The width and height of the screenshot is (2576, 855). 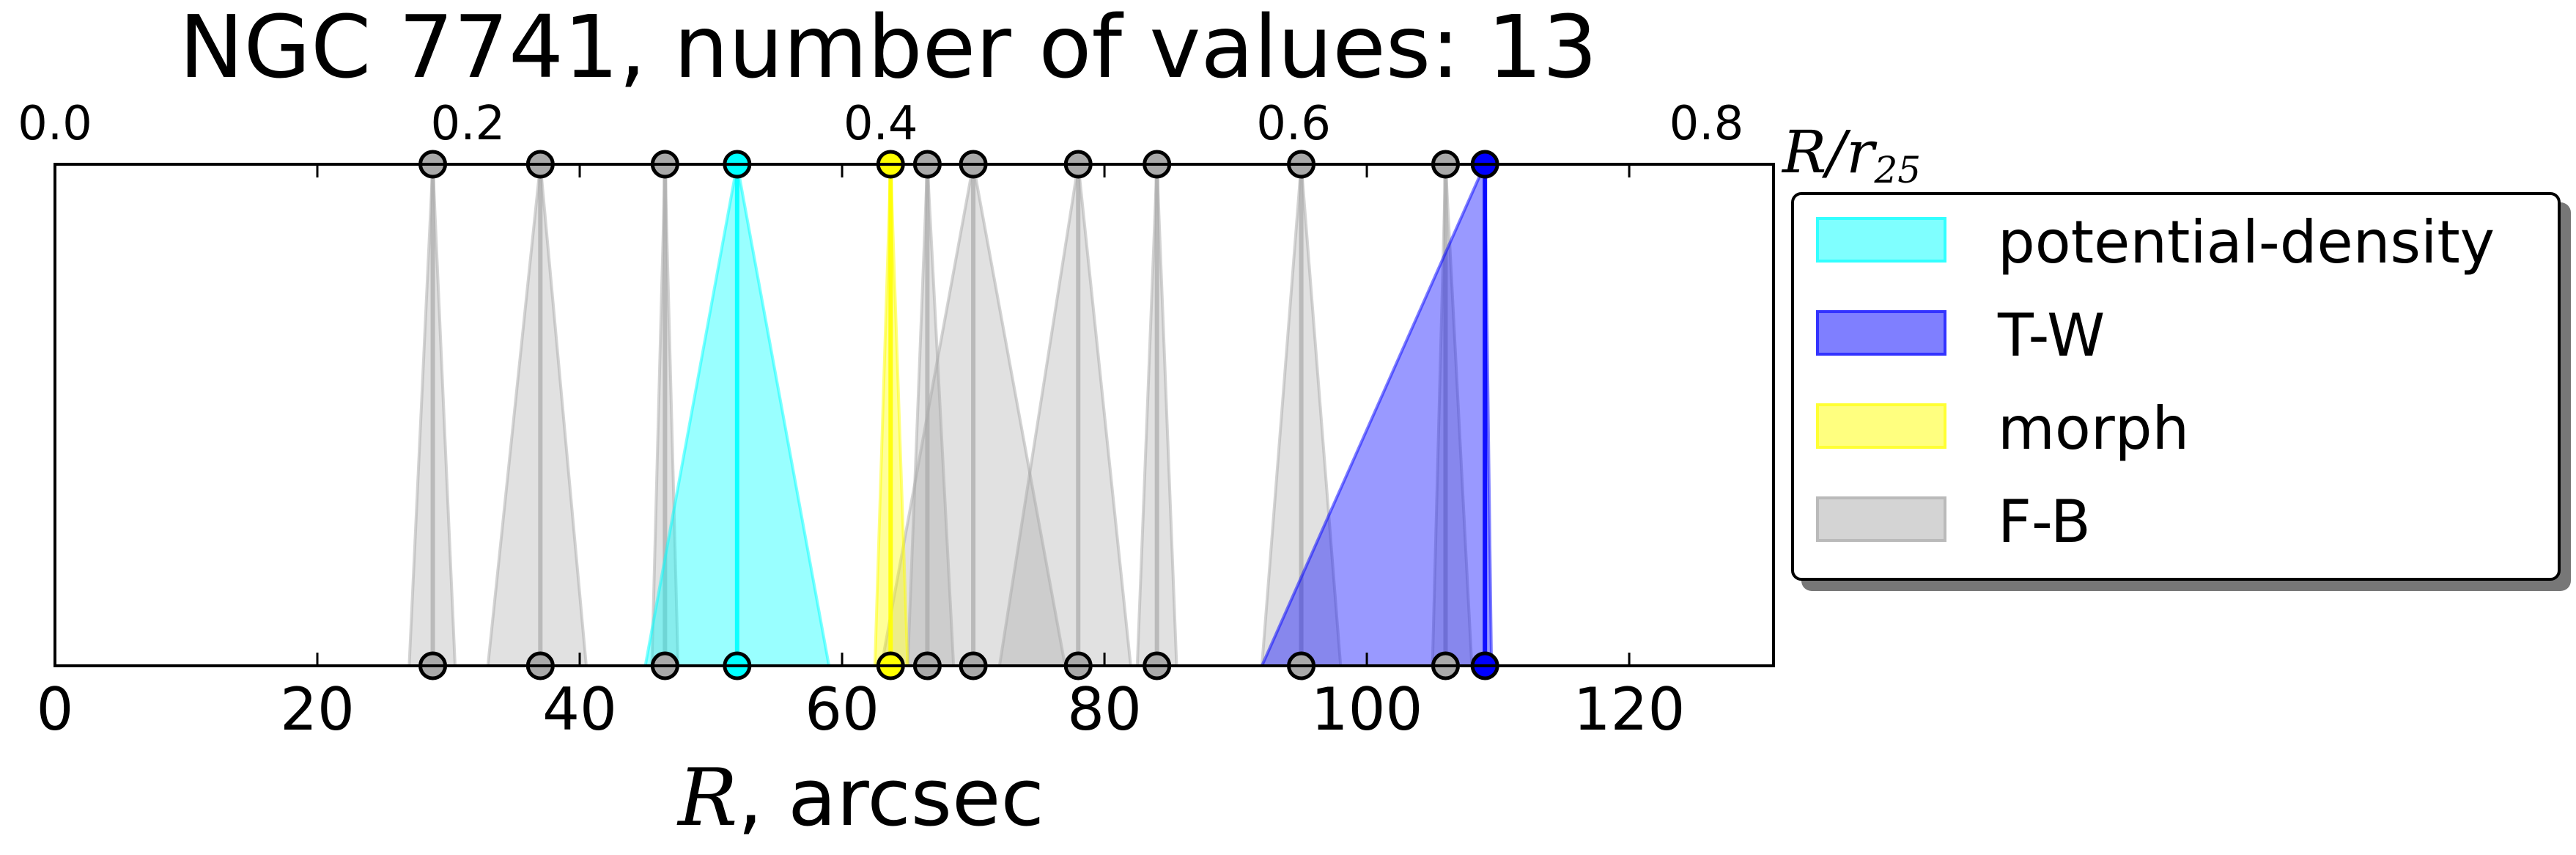 What do you see at coordinates (1881, 426) in the screenshot?
I see `legend-swatch-morph` at bounding box center [1881, 426].